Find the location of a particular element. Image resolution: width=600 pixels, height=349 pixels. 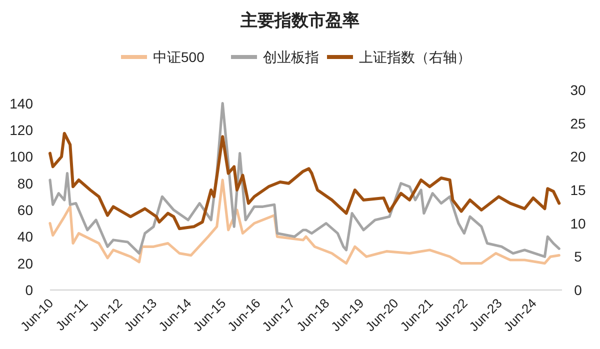

y2-tick-label: 20 is located at coordinates (578, 156).